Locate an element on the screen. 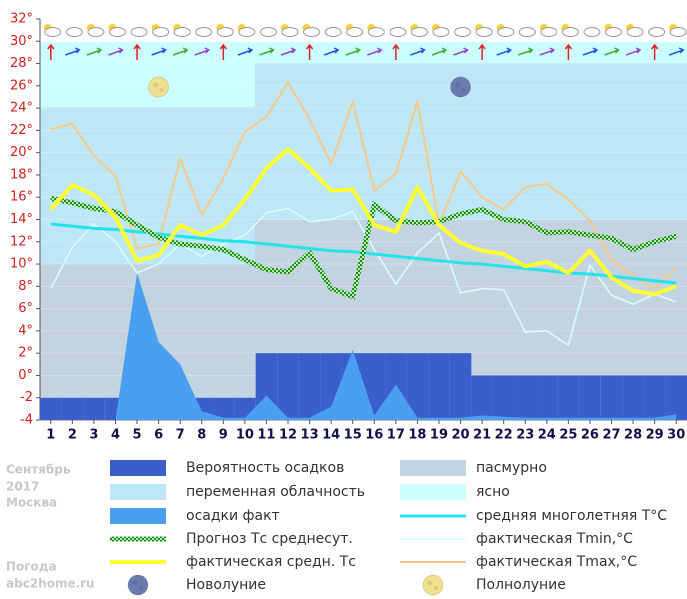 The width and height of the screenshot is (687, 599). x-tick-label: 13 is located at coordinates (310, 435).